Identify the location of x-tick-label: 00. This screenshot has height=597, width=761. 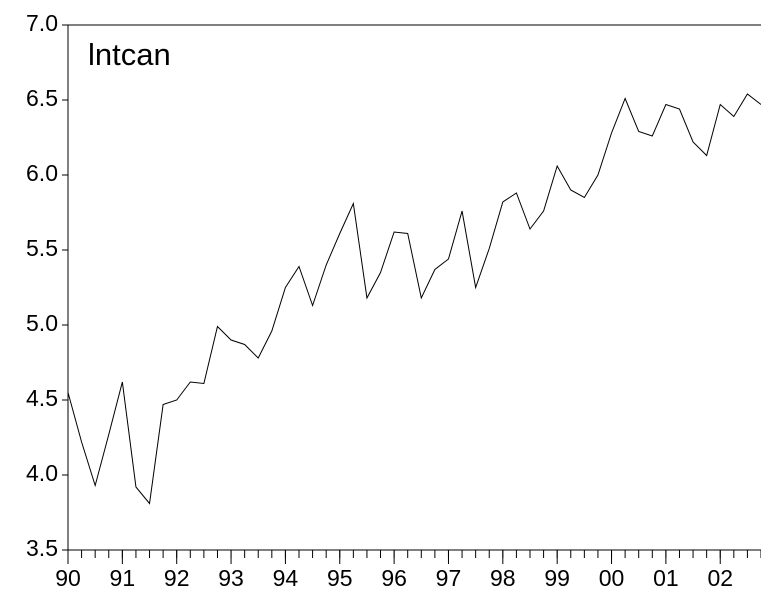
(612, 578).